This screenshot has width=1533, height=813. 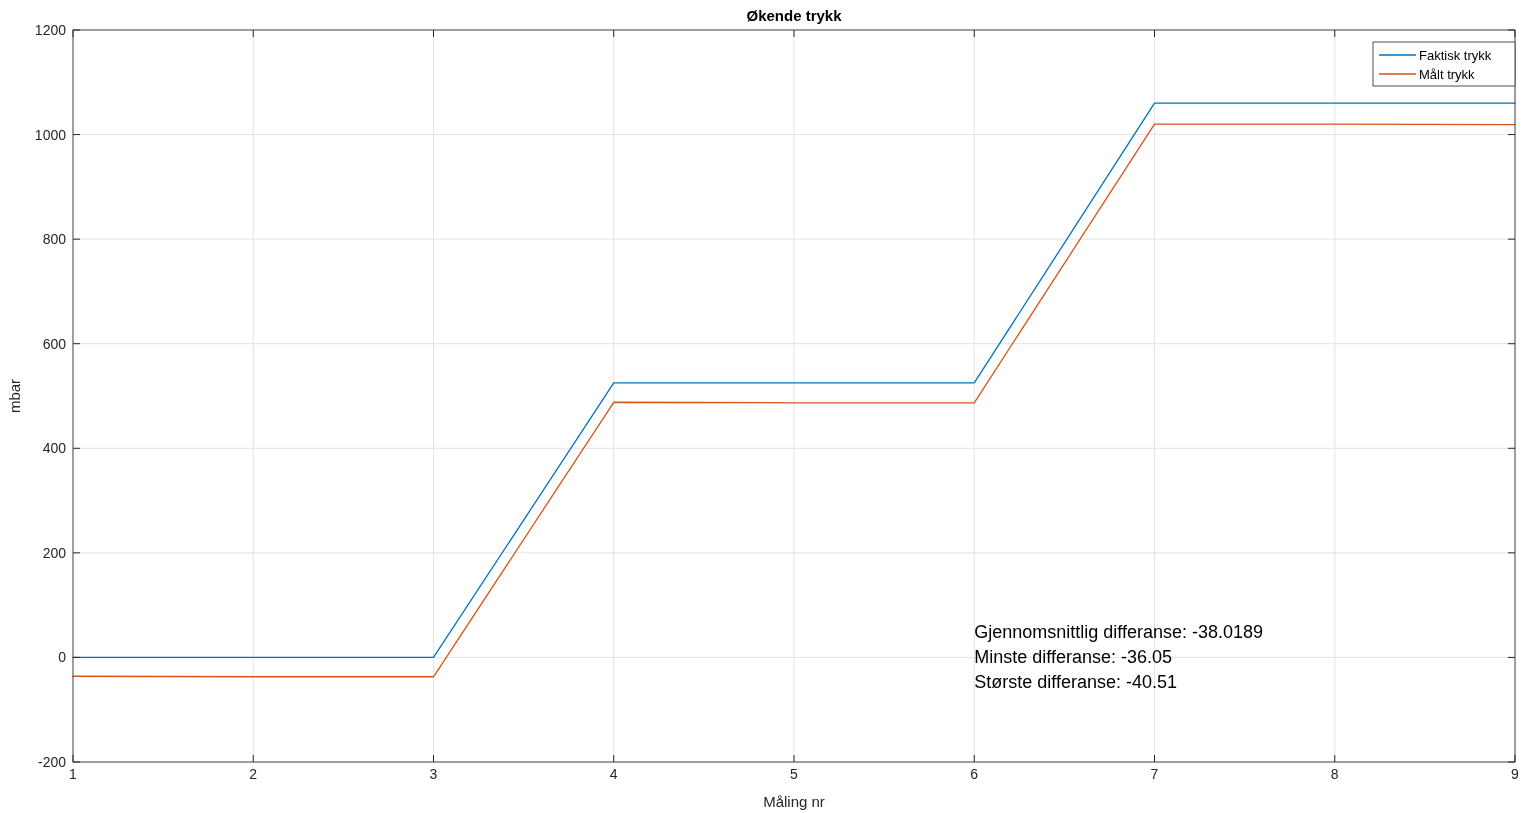 I want to click on x-tick-label: 7, so click(x=1154, y=774).